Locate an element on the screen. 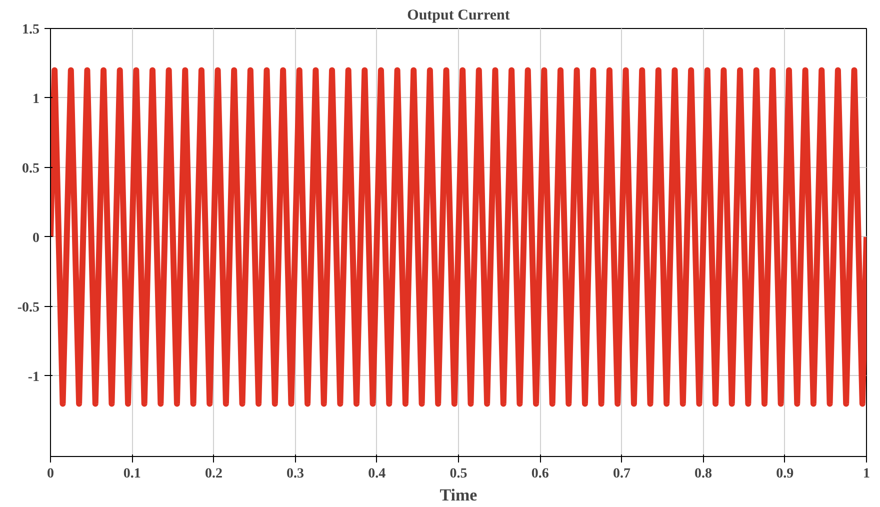 The width and height of the screenshot is (880, 507). x-tick-label: 0.6 is located at coordinates (540, 474).